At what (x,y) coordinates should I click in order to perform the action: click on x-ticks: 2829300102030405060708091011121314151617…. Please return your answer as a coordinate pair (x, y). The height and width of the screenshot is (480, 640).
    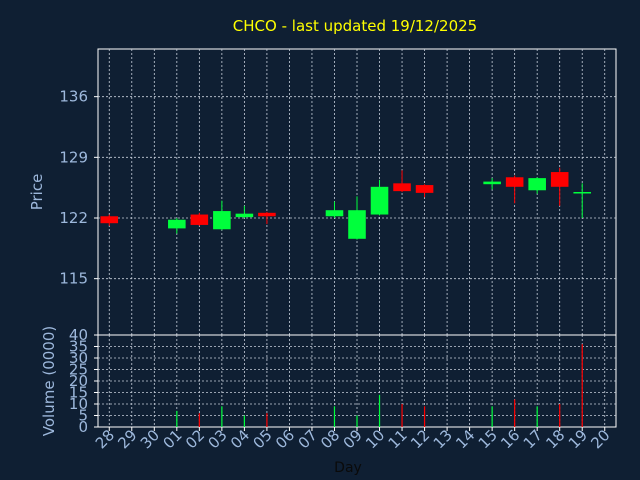
    Looking at the image, I should click on (353, 439).